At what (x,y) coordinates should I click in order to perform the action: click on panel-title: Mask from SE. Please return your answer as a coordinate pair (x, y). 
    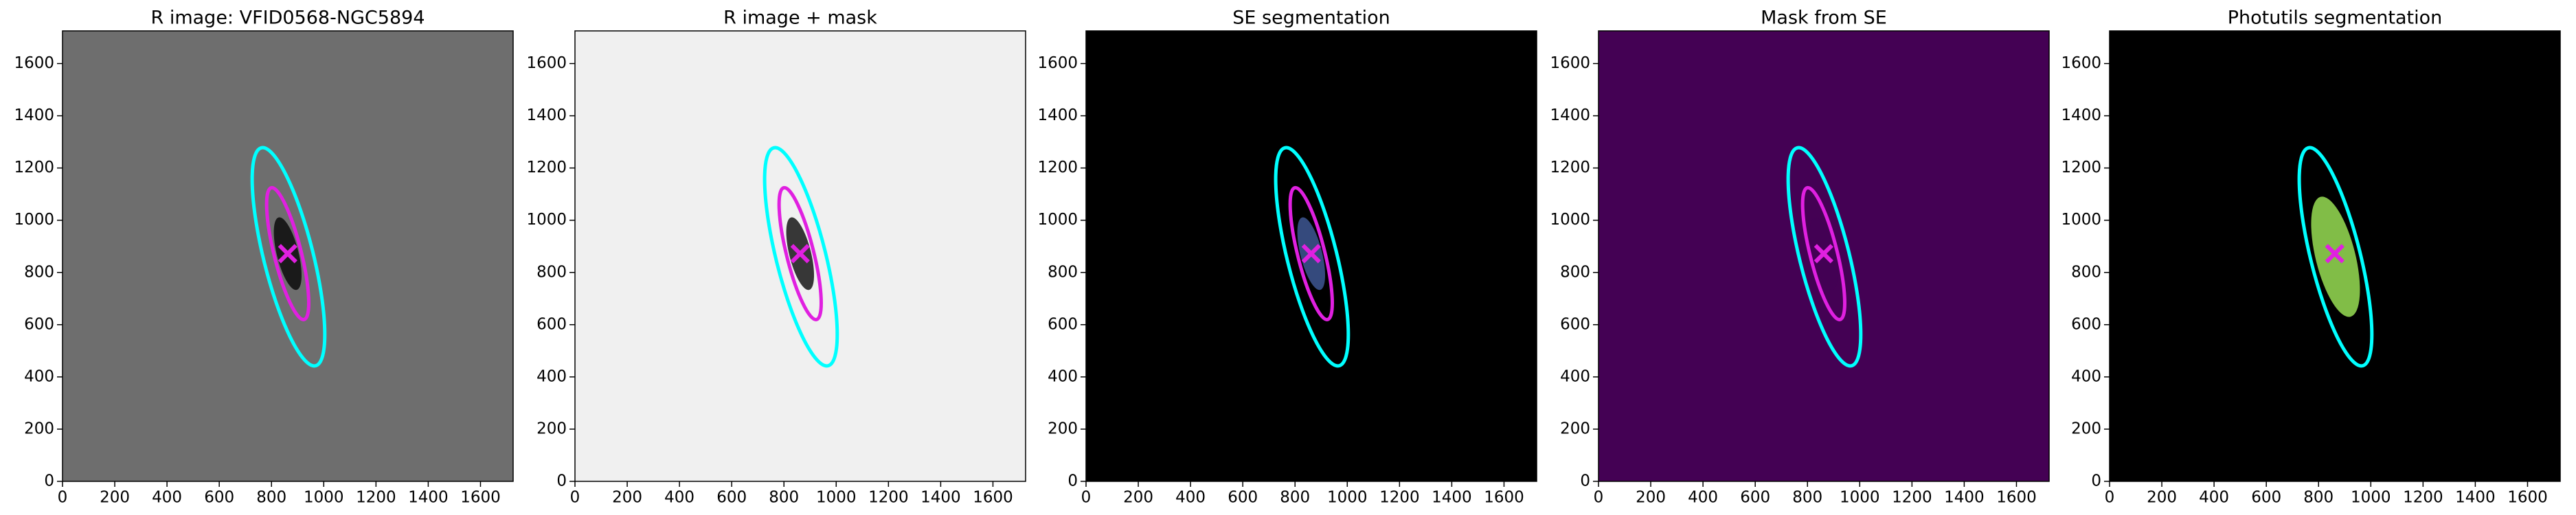
    Looking at the image, I should click on (1824, 18).